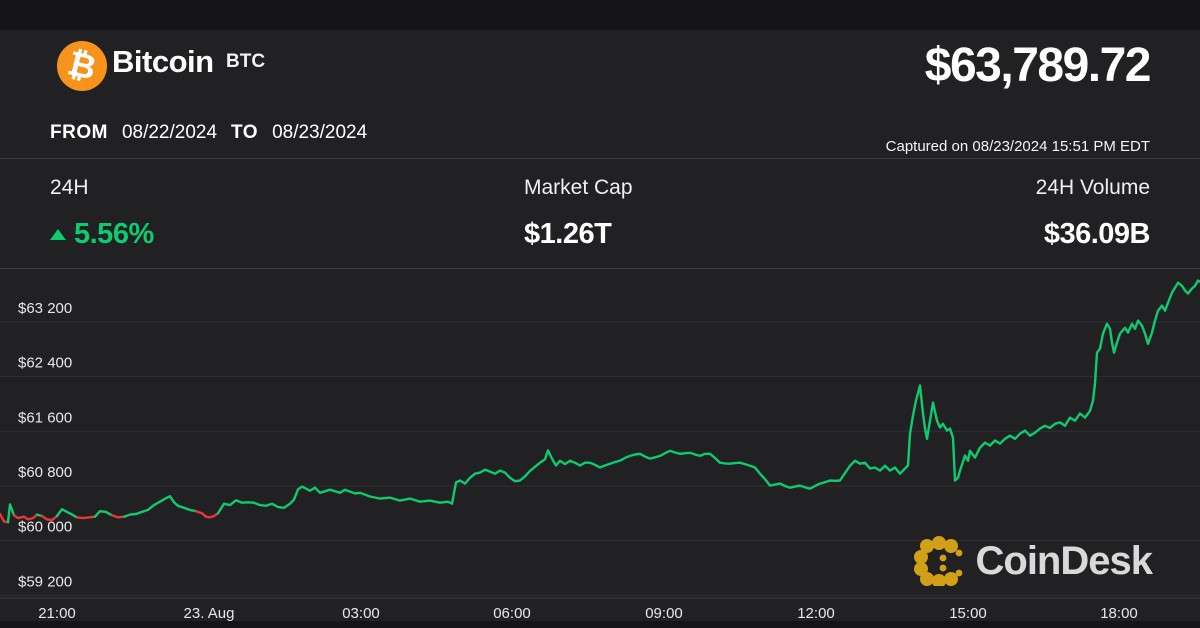  Describe the element at coordinates (320, 132) in the screenshot. I see `to-date: 08/23/2024` at that location.